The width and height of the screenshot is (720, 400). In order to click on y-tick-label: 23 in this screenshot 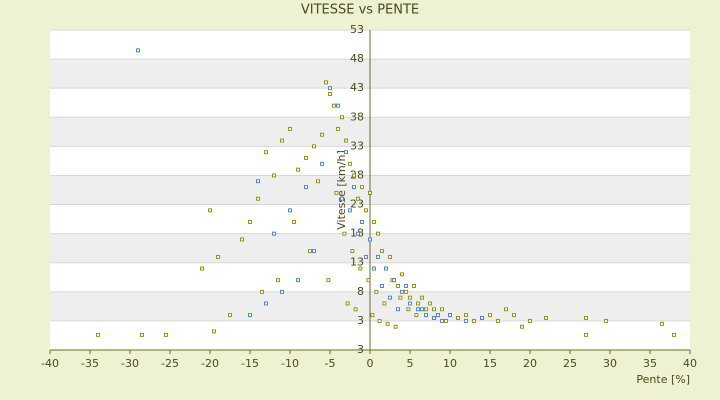, I will do `click(357, 204)`.